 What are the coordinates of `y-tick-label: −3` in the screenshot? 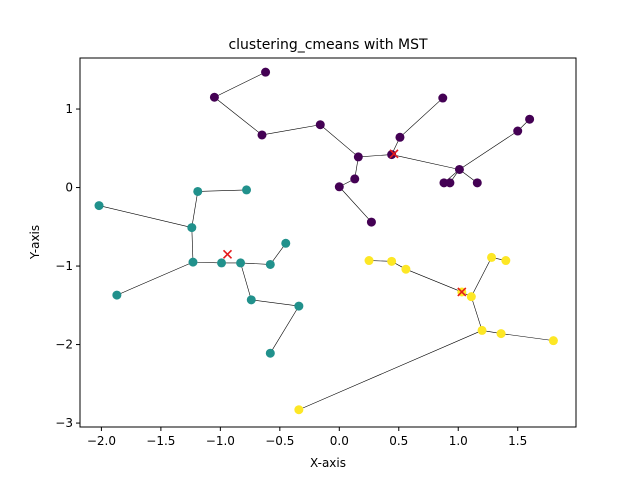 It's located at (64, 423).